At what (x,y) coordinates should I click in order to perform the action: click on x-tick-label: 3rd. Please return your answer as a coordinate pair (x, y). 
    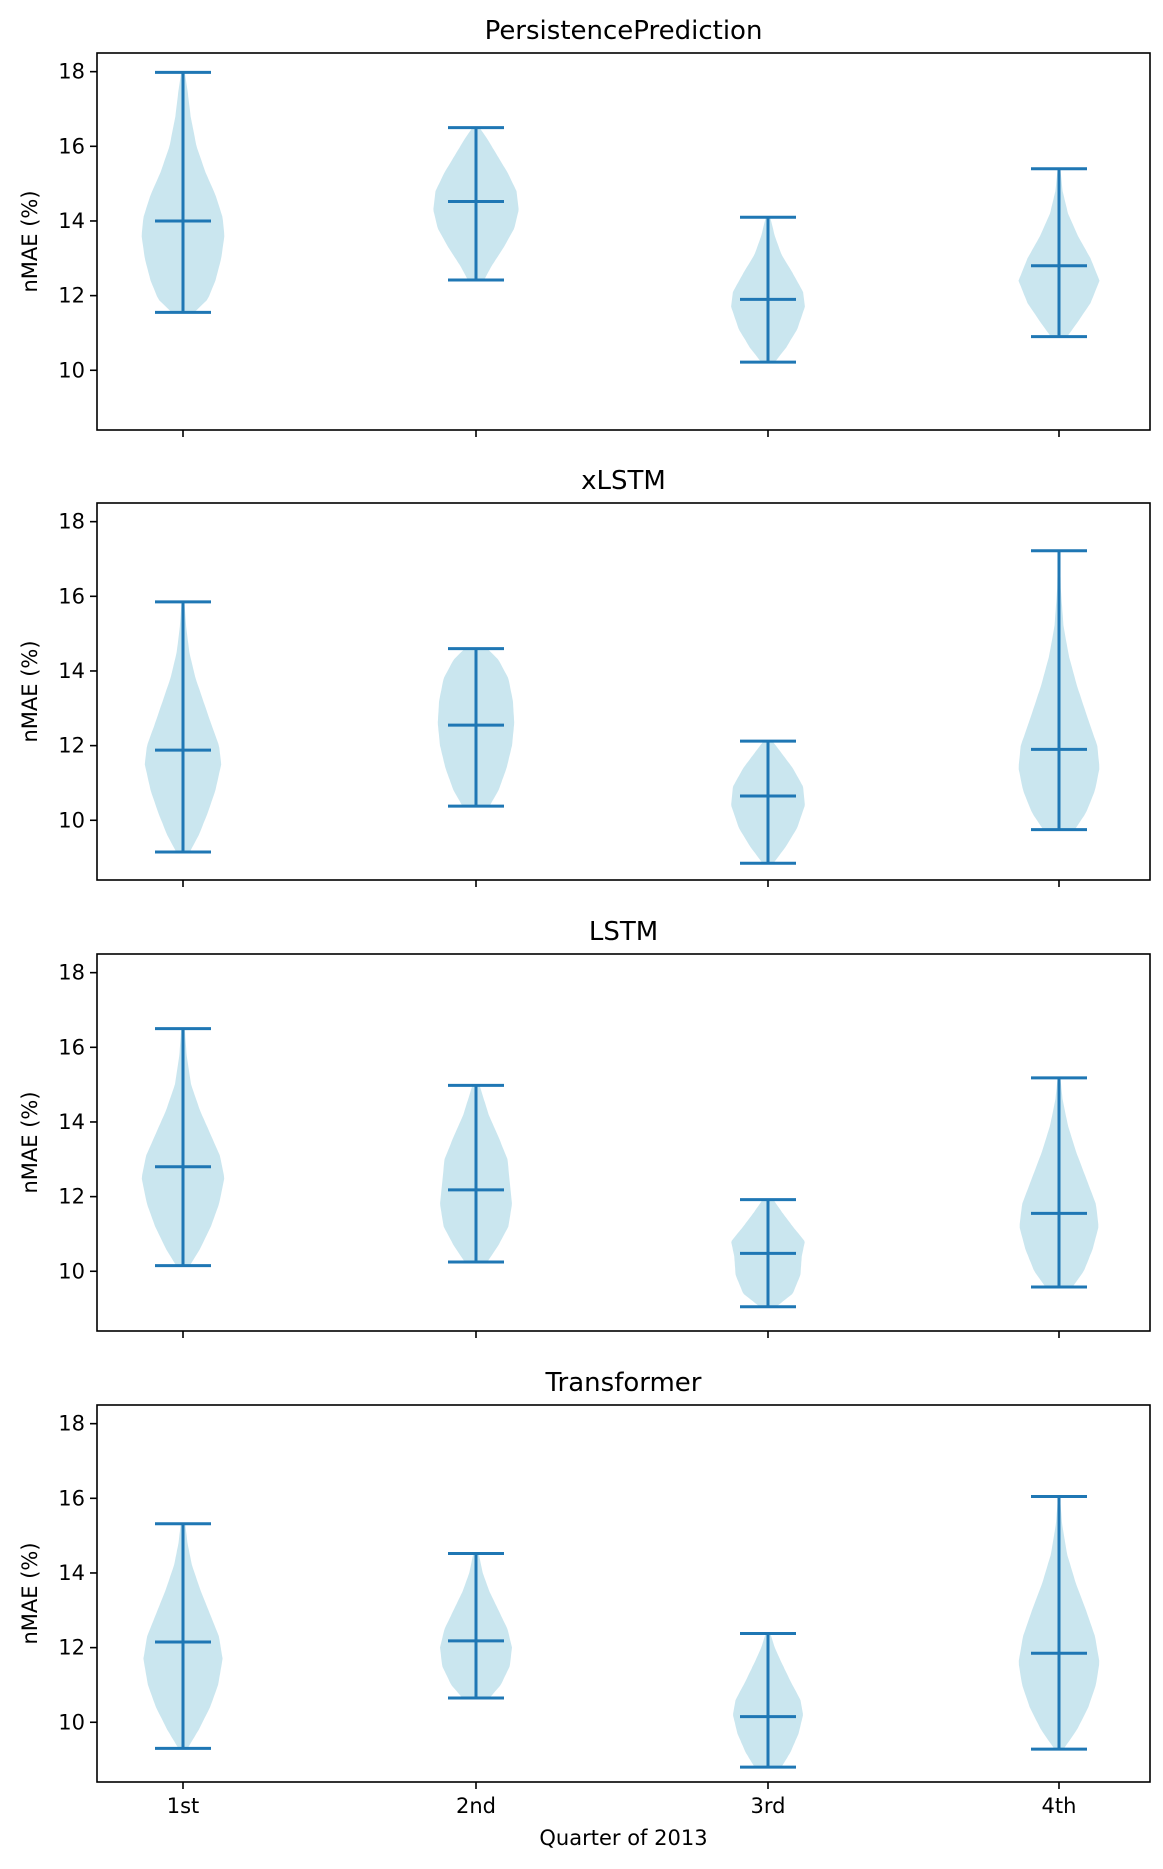
    Looking at the image, I should click on (768, 1806).